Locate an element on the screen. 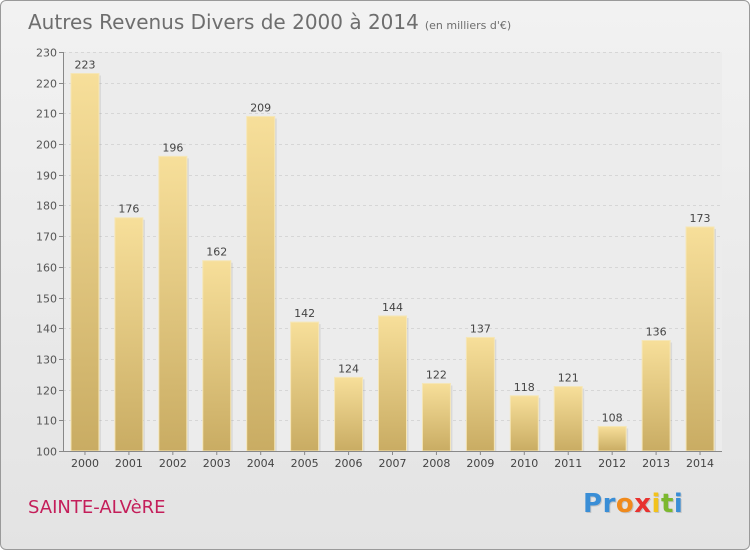  y-tick-label: 160 is located at coordinates (46, 268).